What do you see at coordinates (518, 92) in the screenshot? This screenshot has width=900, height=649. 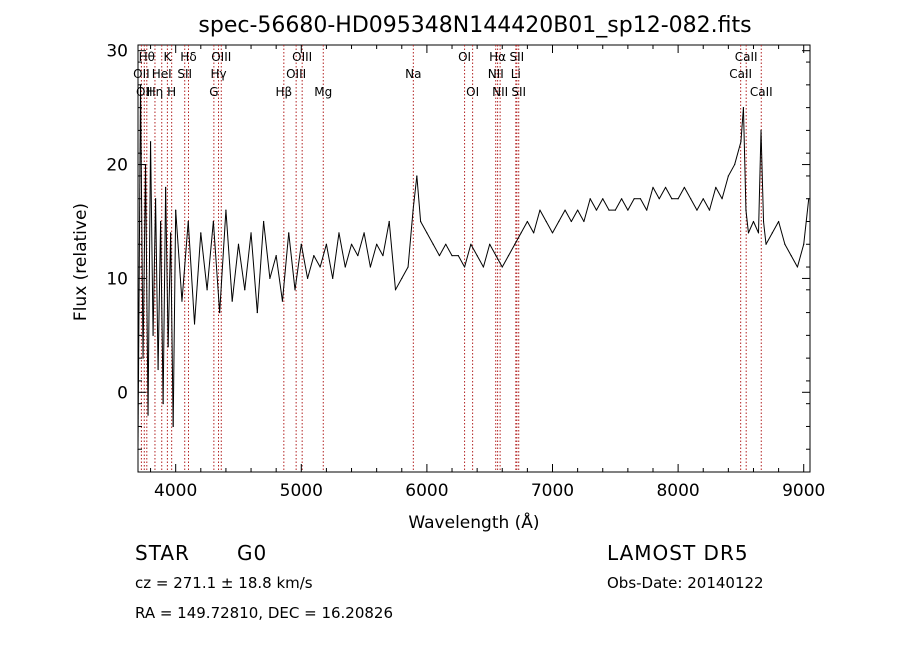 I see `line-label-24: SII` at bounding box center [518, 92].